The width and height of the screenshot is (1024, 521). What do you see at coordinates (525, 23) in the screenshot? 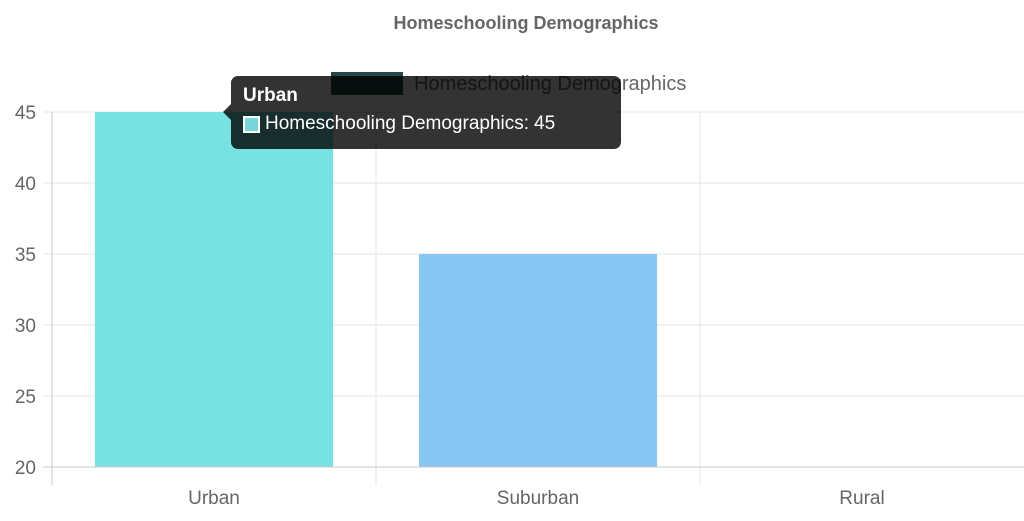
I see `chart-title: Homeschooling Demographics` at bounding box center [525, 23].